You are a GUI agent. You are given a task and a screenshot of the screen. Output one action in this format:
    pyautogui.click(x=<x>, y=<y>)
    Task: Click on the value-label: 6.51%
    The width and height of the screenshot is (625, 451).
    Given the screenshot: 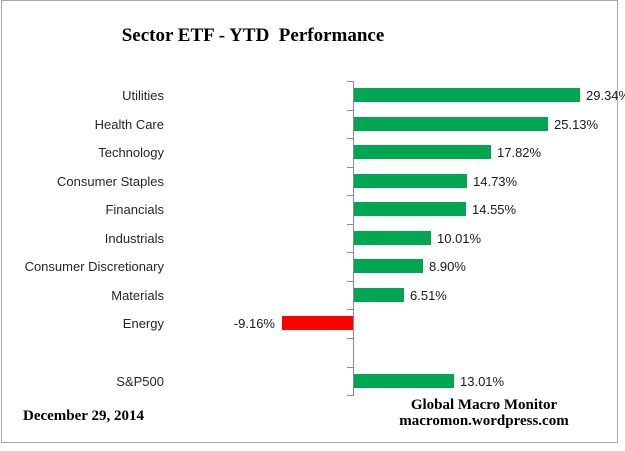 What is the action you would take?
    pyautogui.click(x=428, y=295)
    